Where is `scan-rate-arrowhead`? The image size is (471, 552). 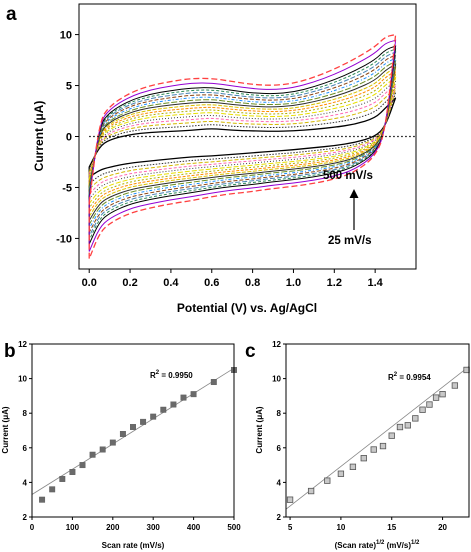 scan-rate-arrowhead is located at coordinates (354, 193).